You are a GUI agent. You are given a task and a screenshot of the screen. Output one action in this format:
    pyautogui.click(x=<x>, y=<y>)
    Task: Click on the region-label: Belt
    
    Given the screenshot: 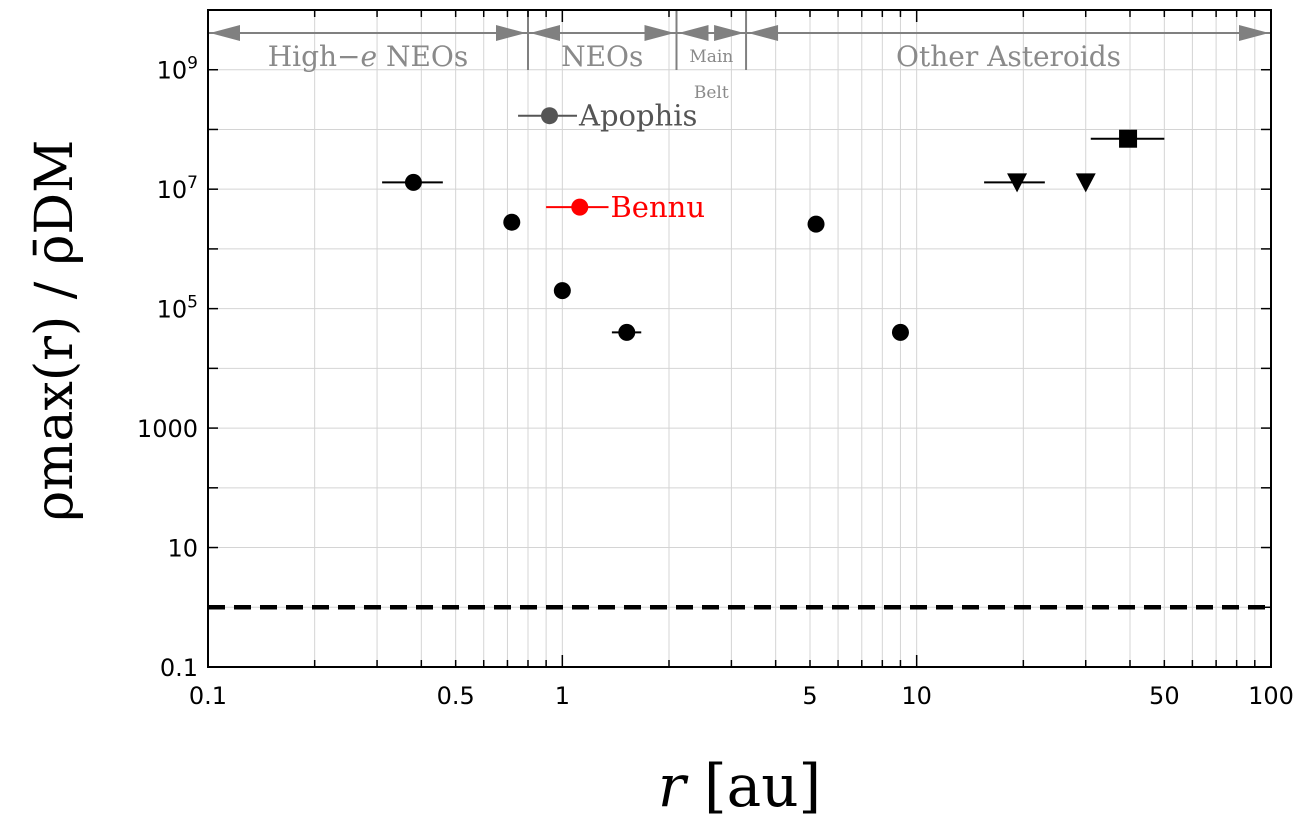 What is the action you would take?
    pyautogui.click(x=711, y=93)
    